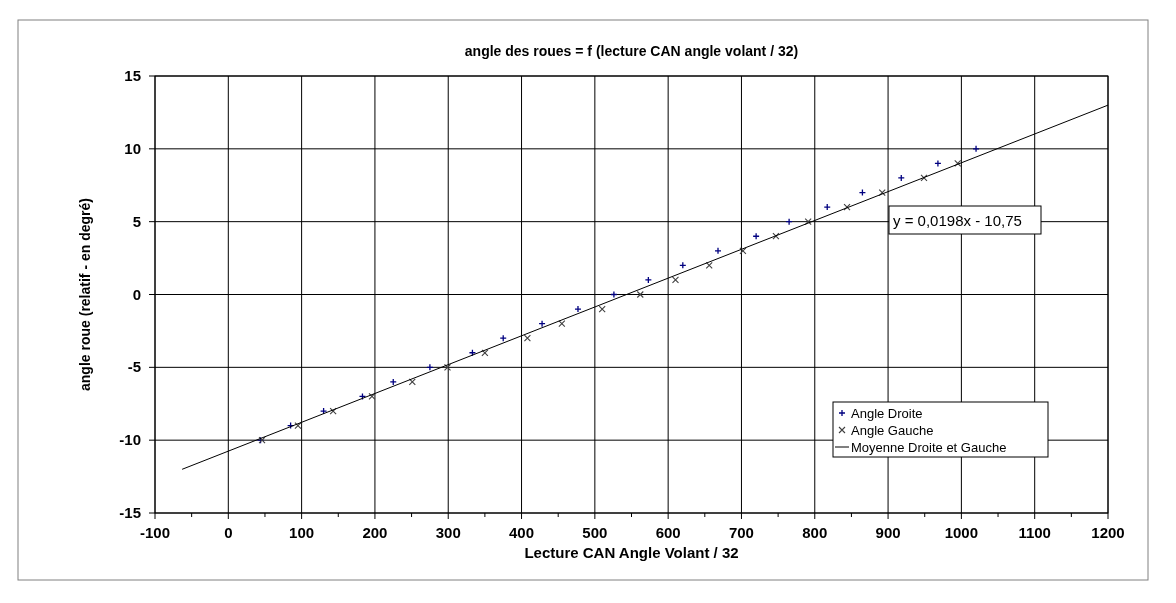 Image resolution: width=1176 pixels, height=603 pixels. I want to click on y-tick-label: -5, so click(134, 367).